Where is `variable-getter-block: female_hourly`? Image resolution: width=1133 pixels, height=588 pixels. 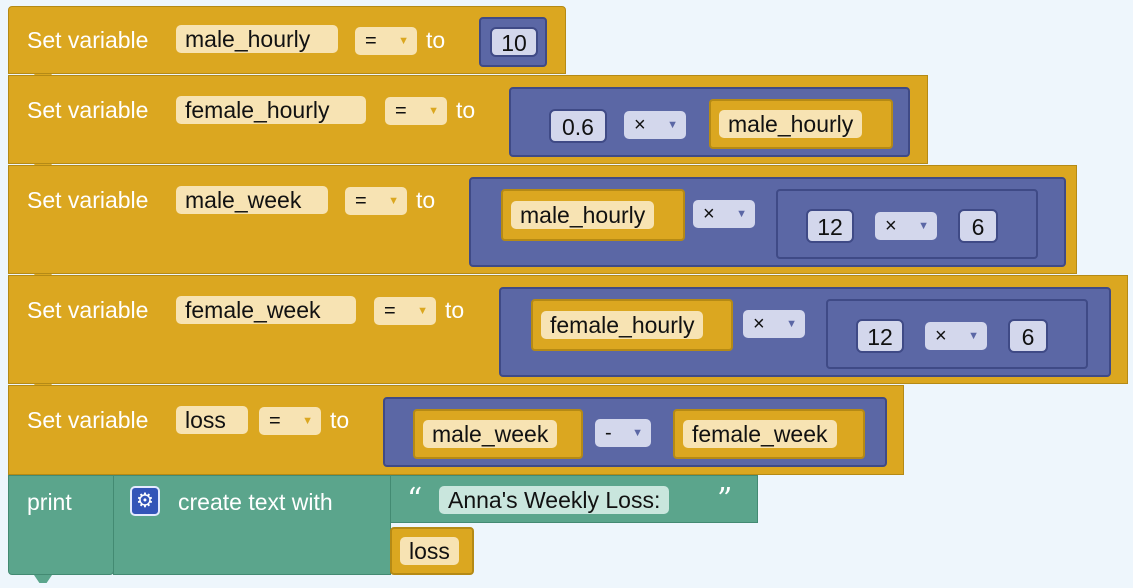
variable-getter-block: female_hourly is located at coordinates (632, 325).